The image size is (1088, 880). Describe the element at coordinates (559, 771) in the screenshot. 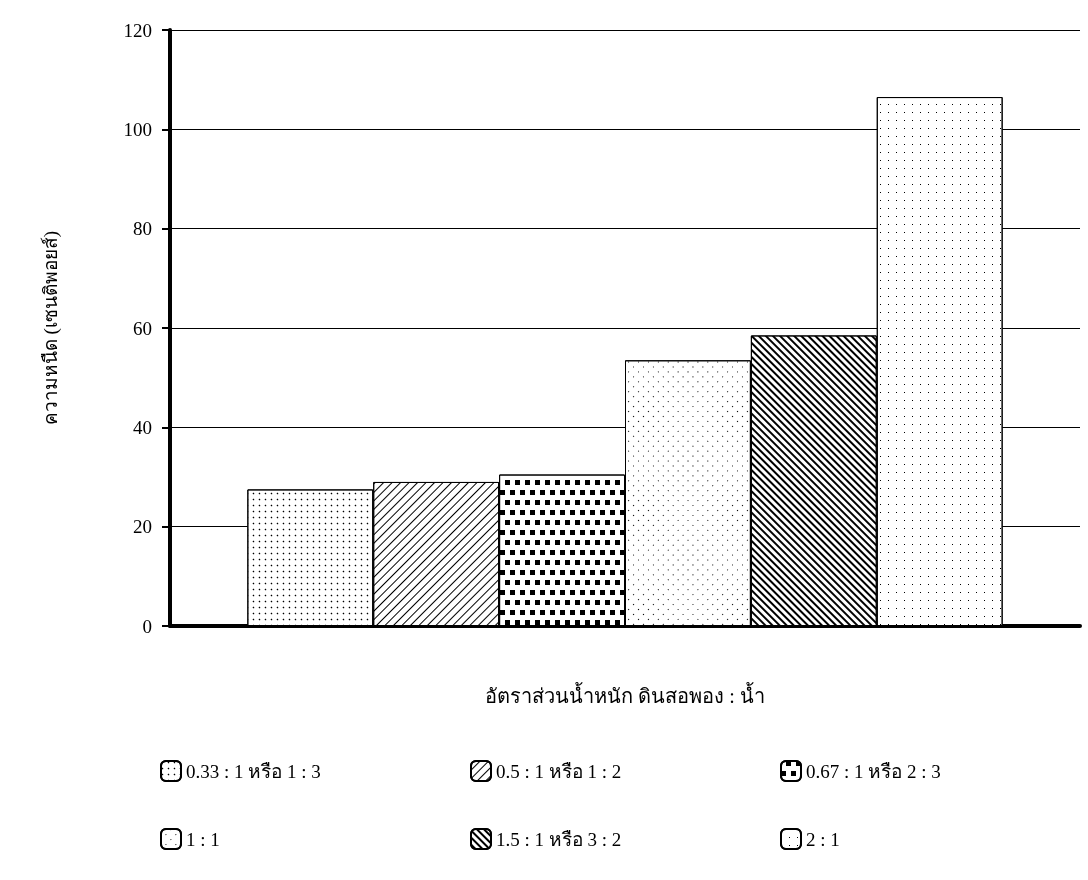

I see `legend-label: 0.5 : 1 หรือ 1 : 2` at that location.